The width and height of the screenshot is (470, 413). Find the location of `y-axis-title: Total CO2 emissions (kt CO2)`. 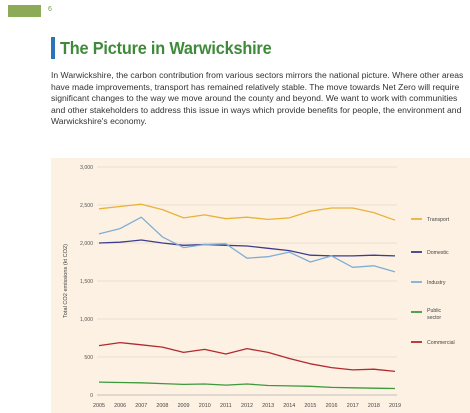

y-axis-title: Total CO2 emissions (kt CO2) is located at coordinates (66, 281).